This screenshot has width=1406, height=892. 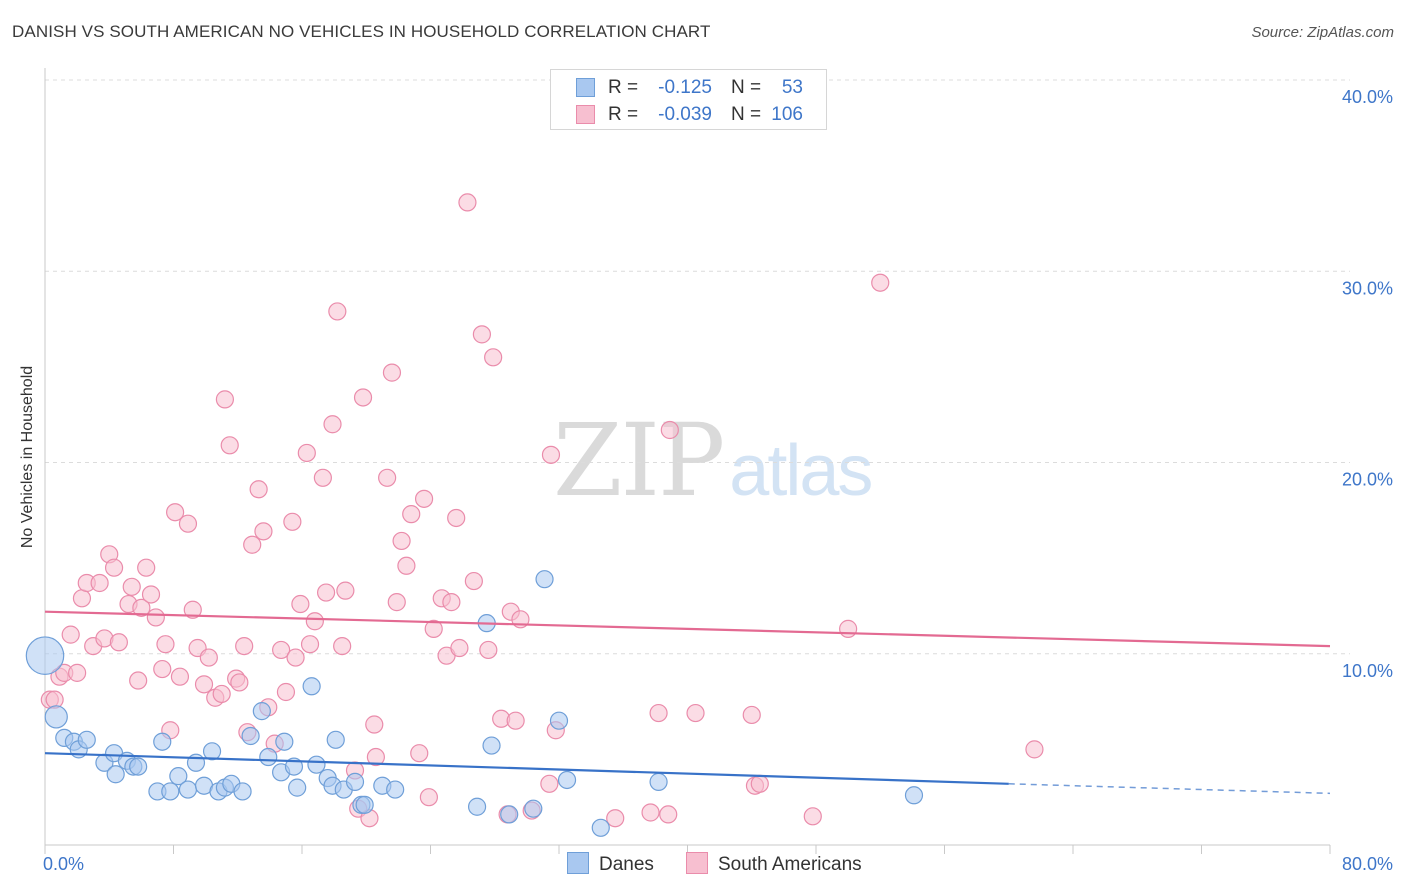 What do you see at coordinates (526, 768) in the screenshot?
I see `danes-trend-line` at bounding box center [526, 768].